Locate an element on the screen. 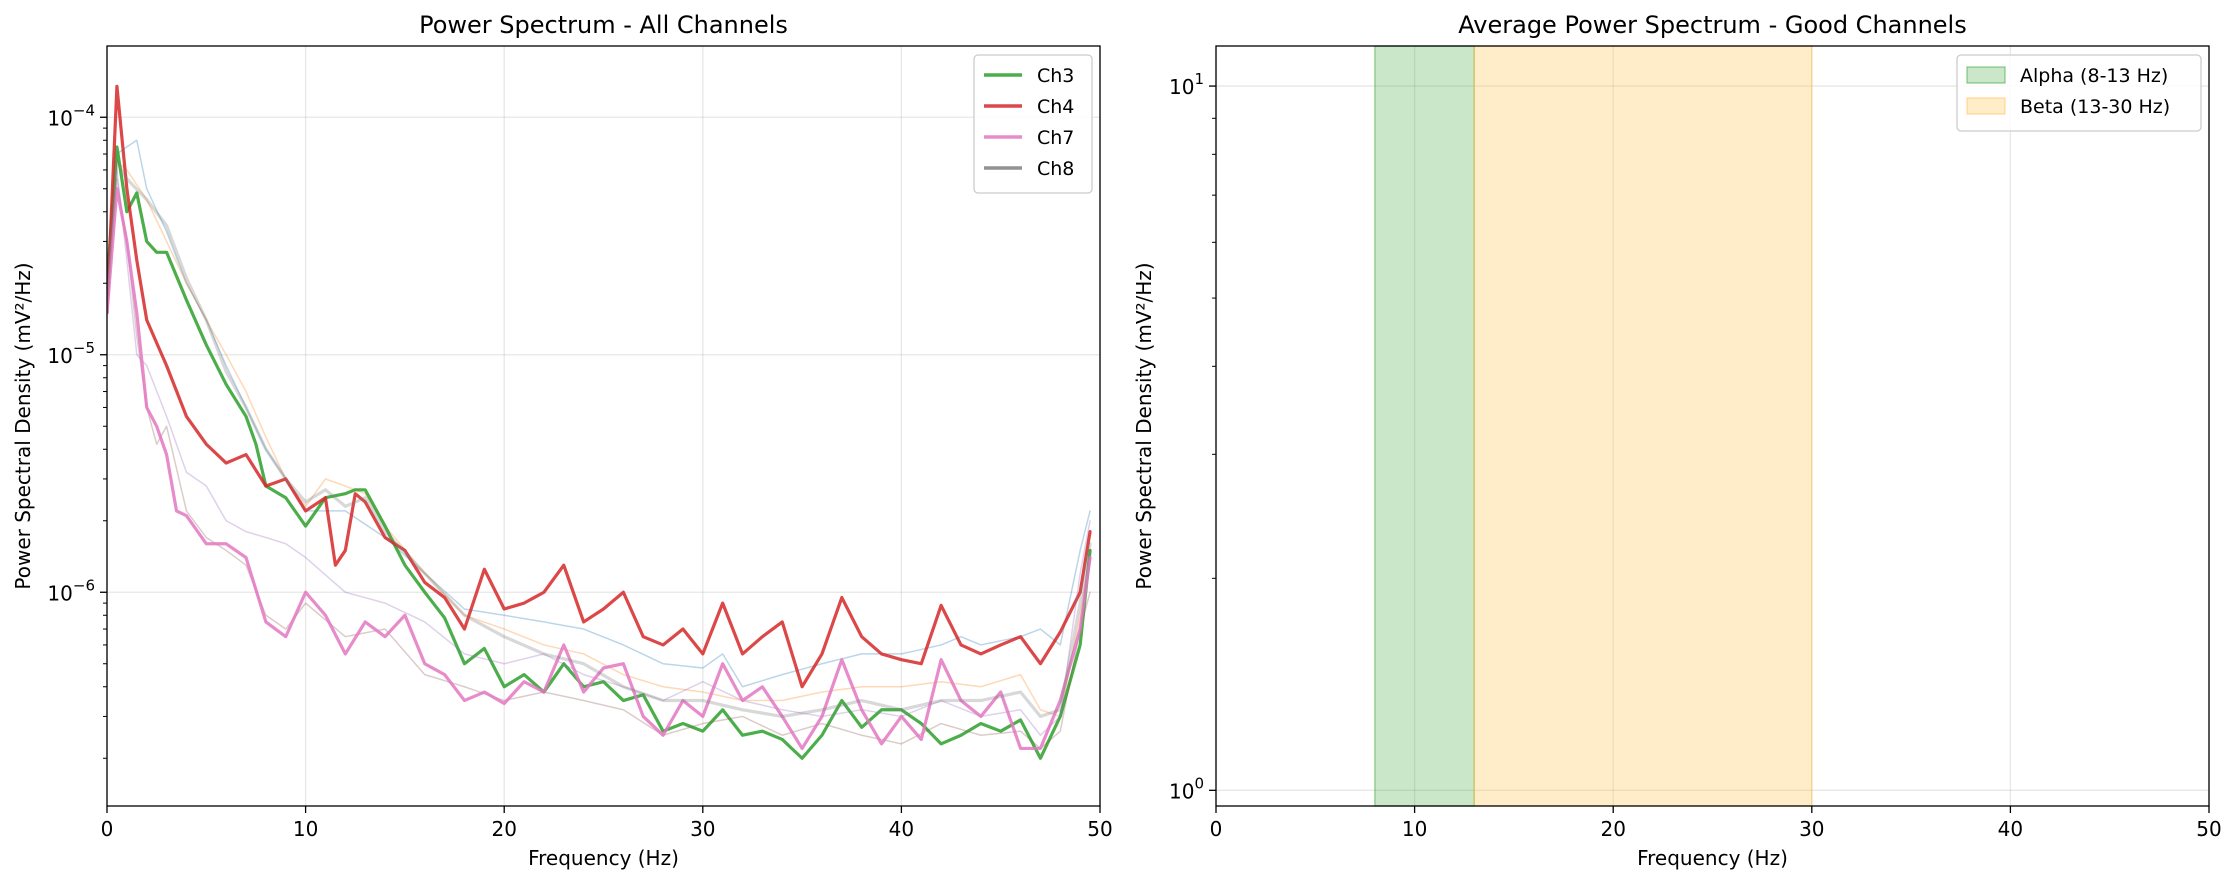 This screenshot has width=2234, height=882. left-x-axis: 0 10 20 30 40 50 is located at coordinates (607, 823).